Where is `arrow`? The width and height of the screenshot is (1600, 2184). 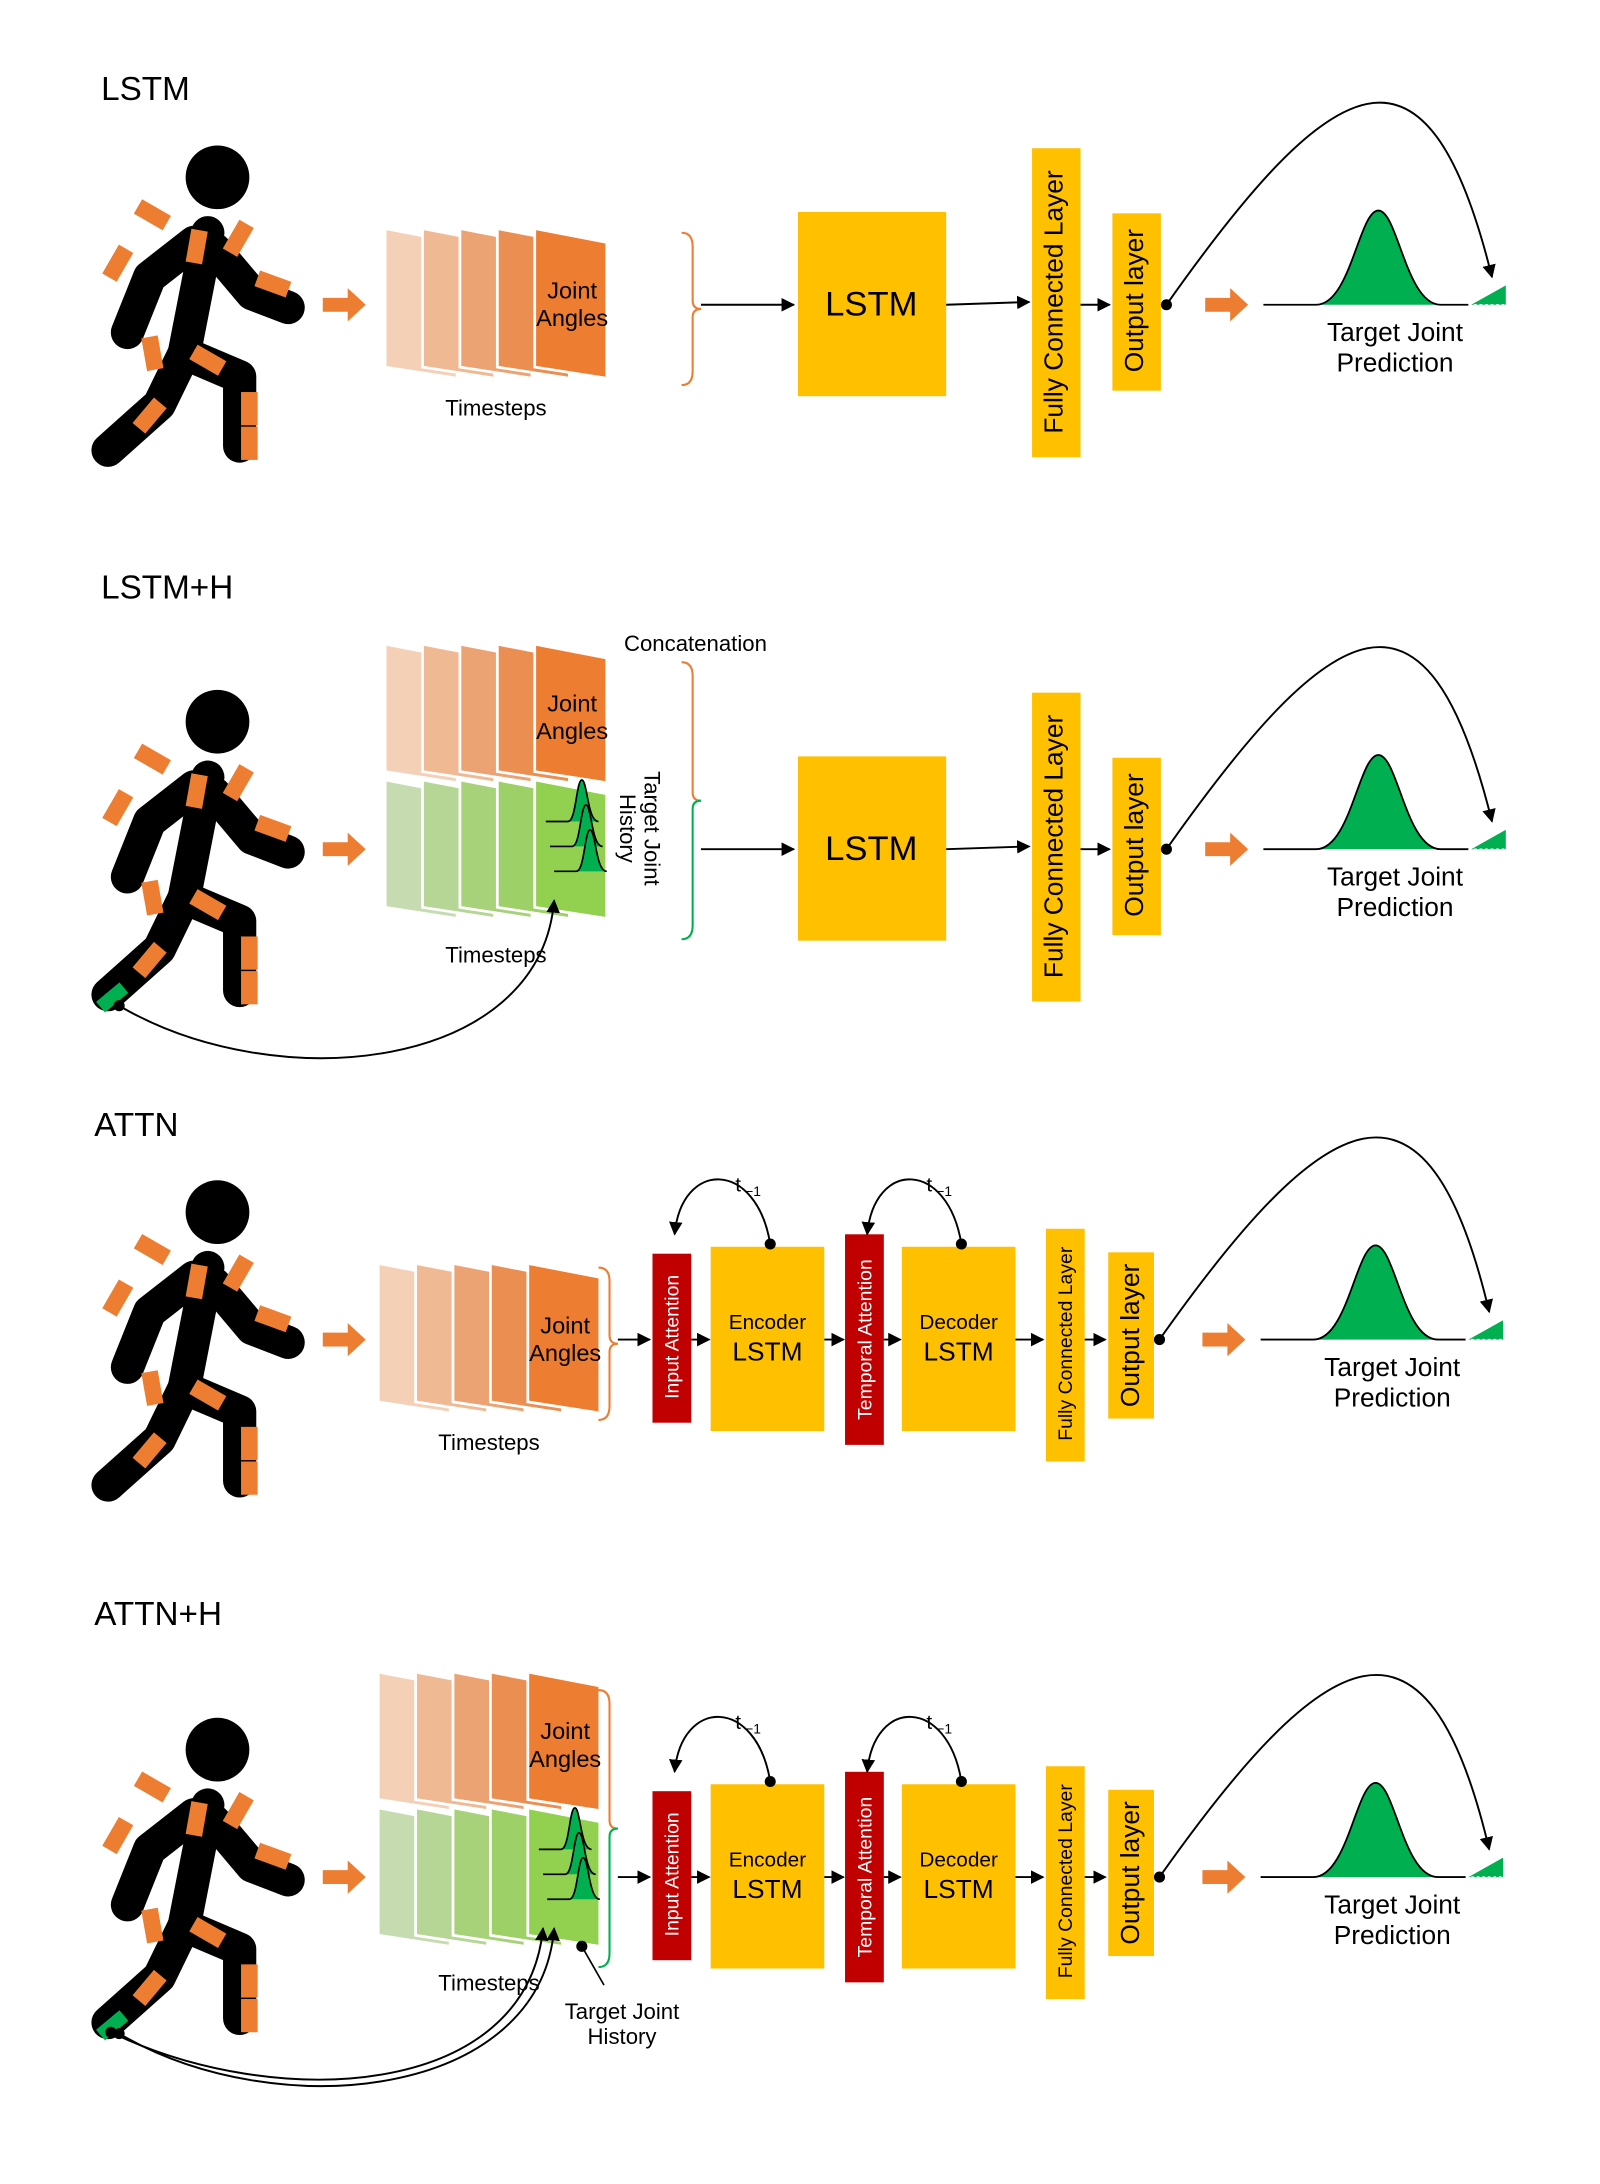 arrow is located at coordinates (988, 302).